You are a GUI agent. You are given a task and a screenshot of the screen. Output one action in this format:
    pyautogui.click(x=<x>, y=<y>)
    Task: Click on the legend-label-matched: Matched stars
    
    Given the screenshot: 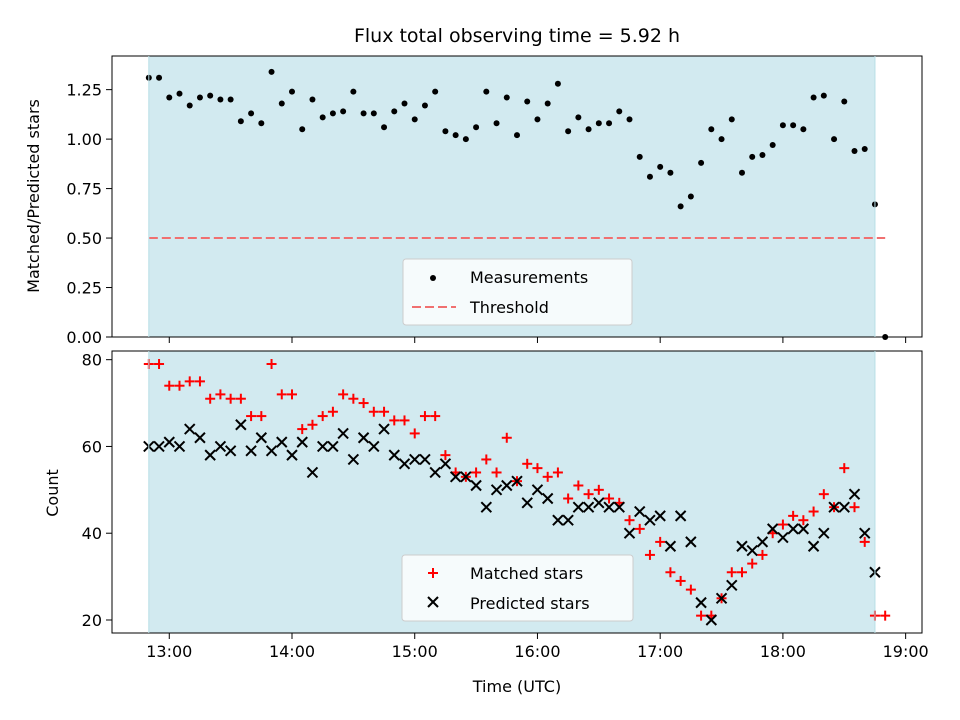 What is the action you would take?
    pyautogui.click(x=526, y=573)
    